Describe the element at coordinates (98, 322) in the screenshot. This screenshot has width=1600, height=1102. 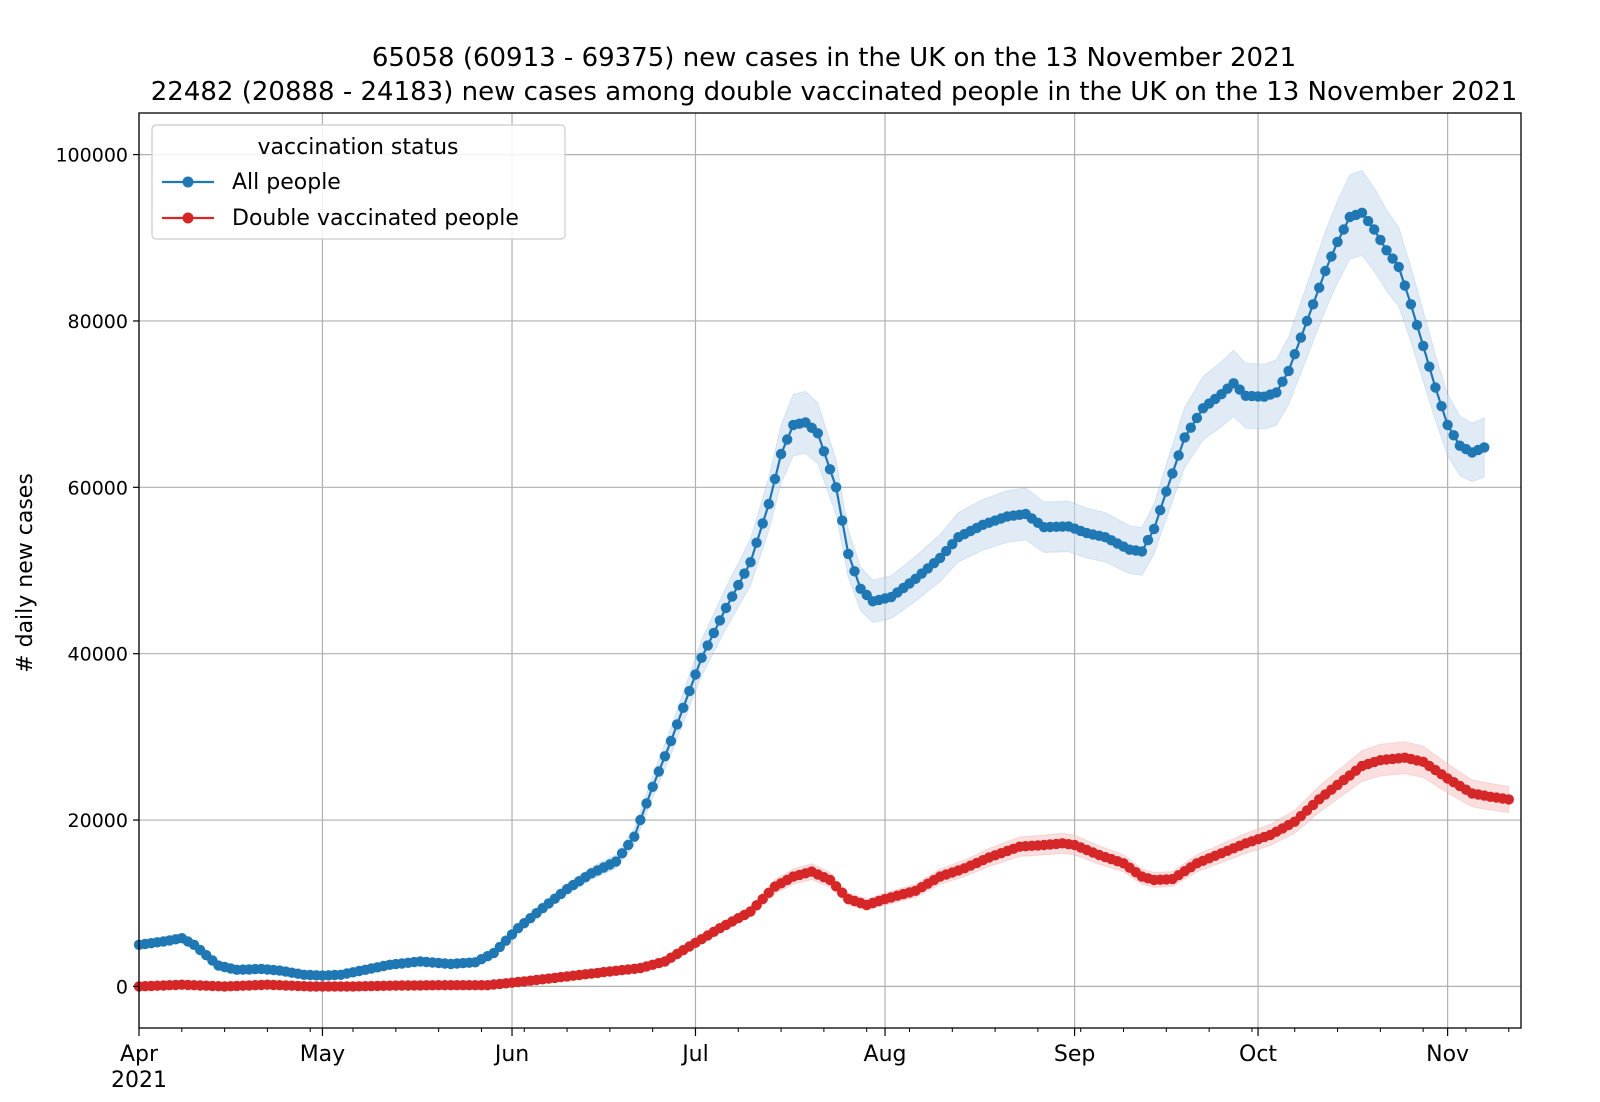
I see `y-tick-label: 80000` at that location.